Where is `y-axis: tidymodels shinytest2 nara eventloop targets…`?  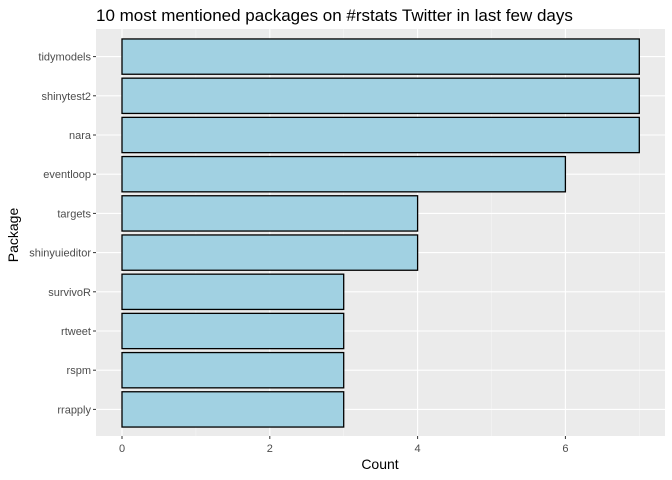 y-axis: tidymodels shinytest2 nara eventloop targets… is located at coordinates (62, 234).